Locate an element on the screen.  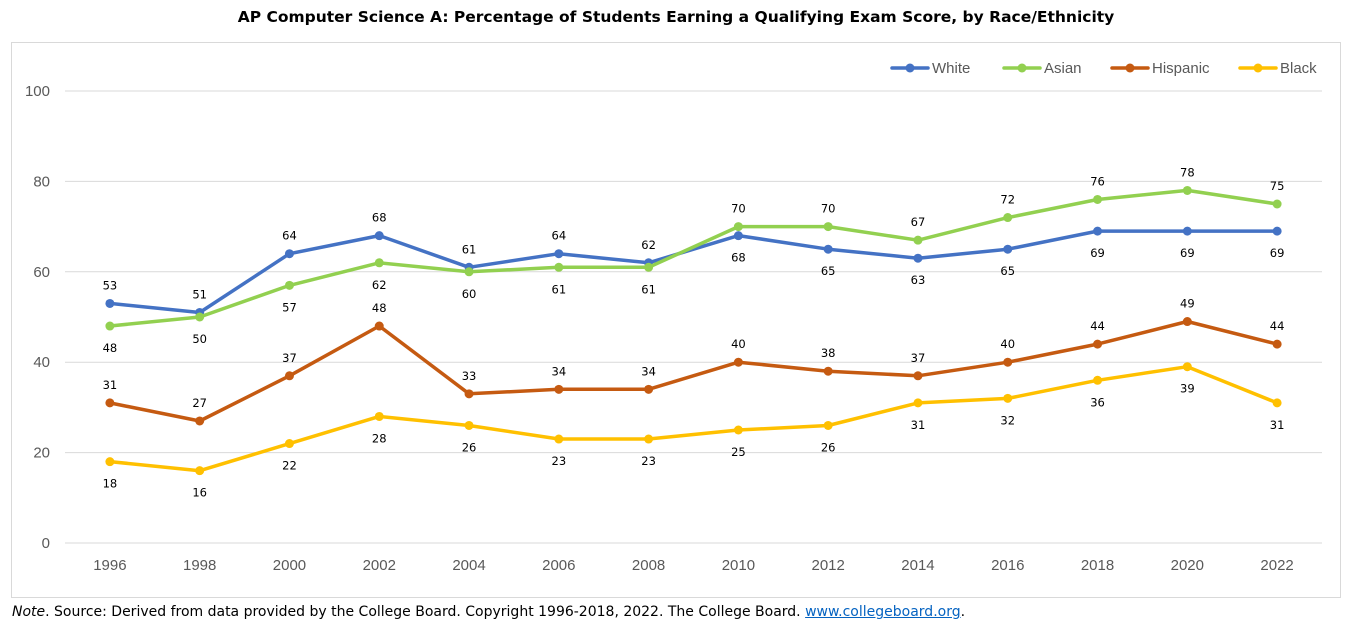
legend-label-asian: Asian is located at coordinates (1063, 68).